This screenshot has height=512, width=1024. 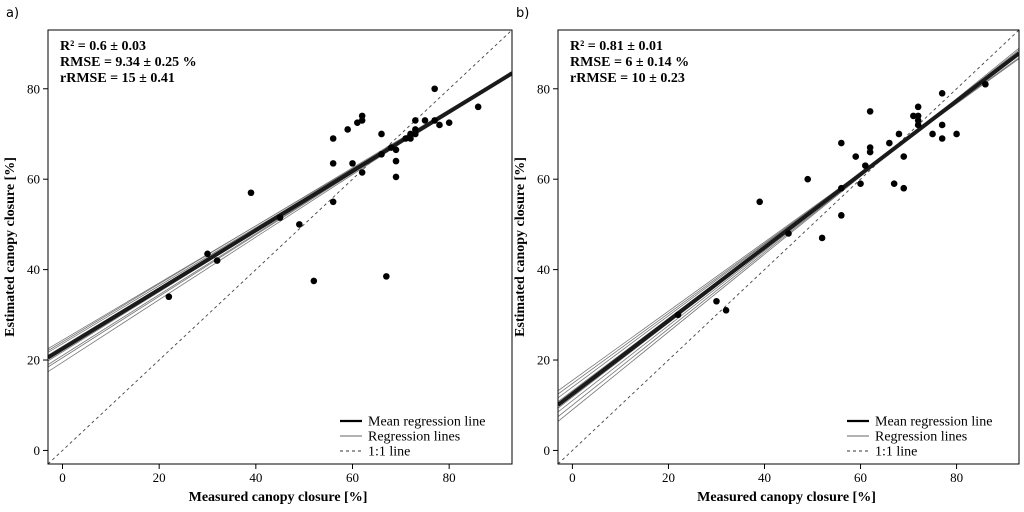 I want to click on legend-entry-1: Regression lines, so click(x=921, y=437).